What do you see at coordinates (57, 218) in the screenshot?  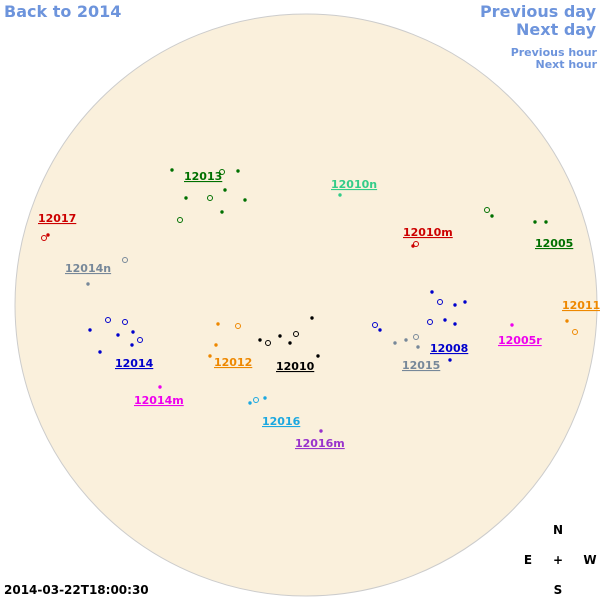 I see `region-label: 12017` at bounding box center [57, 218].